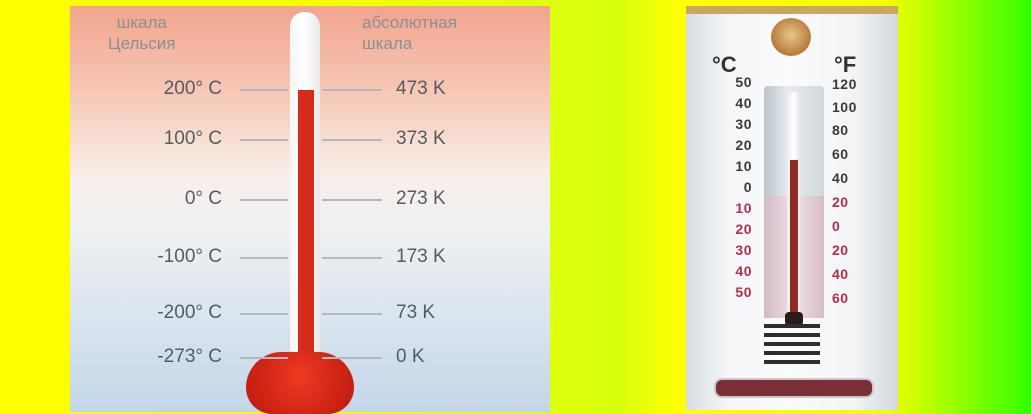 The height and width of the screenshot is (414, 1031). Describe the element at coordinates (794, 241) in the screenshot. I see `mercury-column-small` at that location.